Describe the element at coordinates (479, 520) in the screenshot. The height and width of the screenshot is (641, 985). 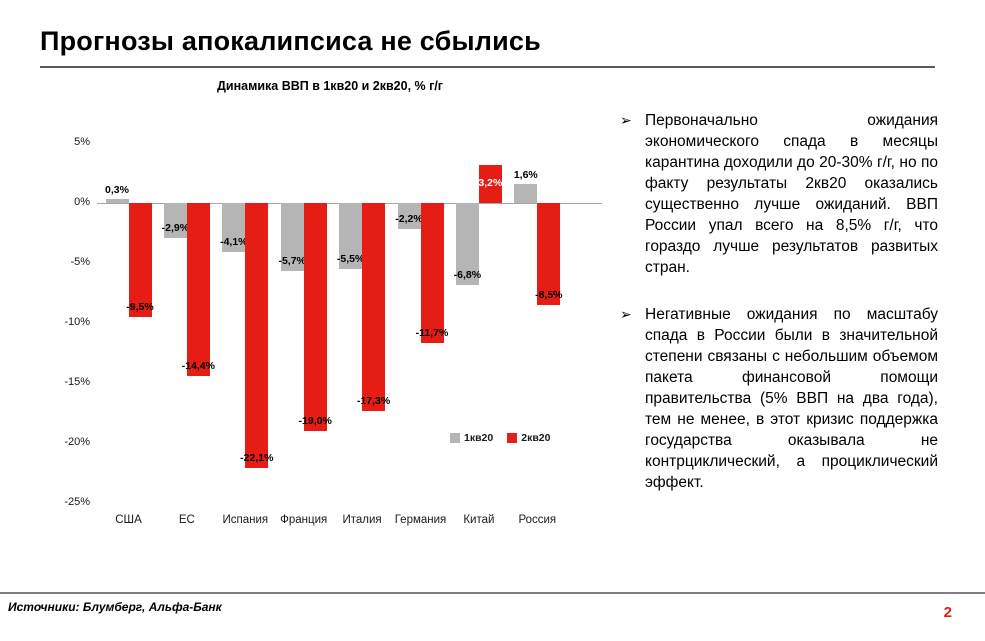
I see `x-axis-category-label: Китай` at that location.